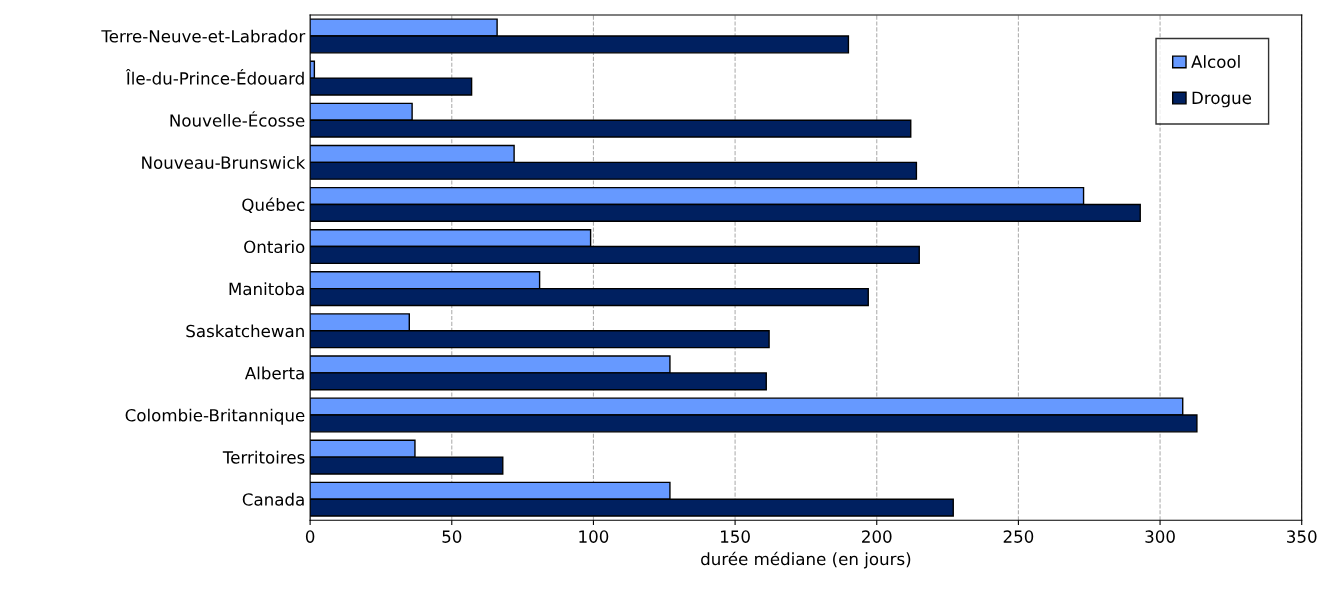  I want to click on y-tick-label: Alberta, so click(274, 373).